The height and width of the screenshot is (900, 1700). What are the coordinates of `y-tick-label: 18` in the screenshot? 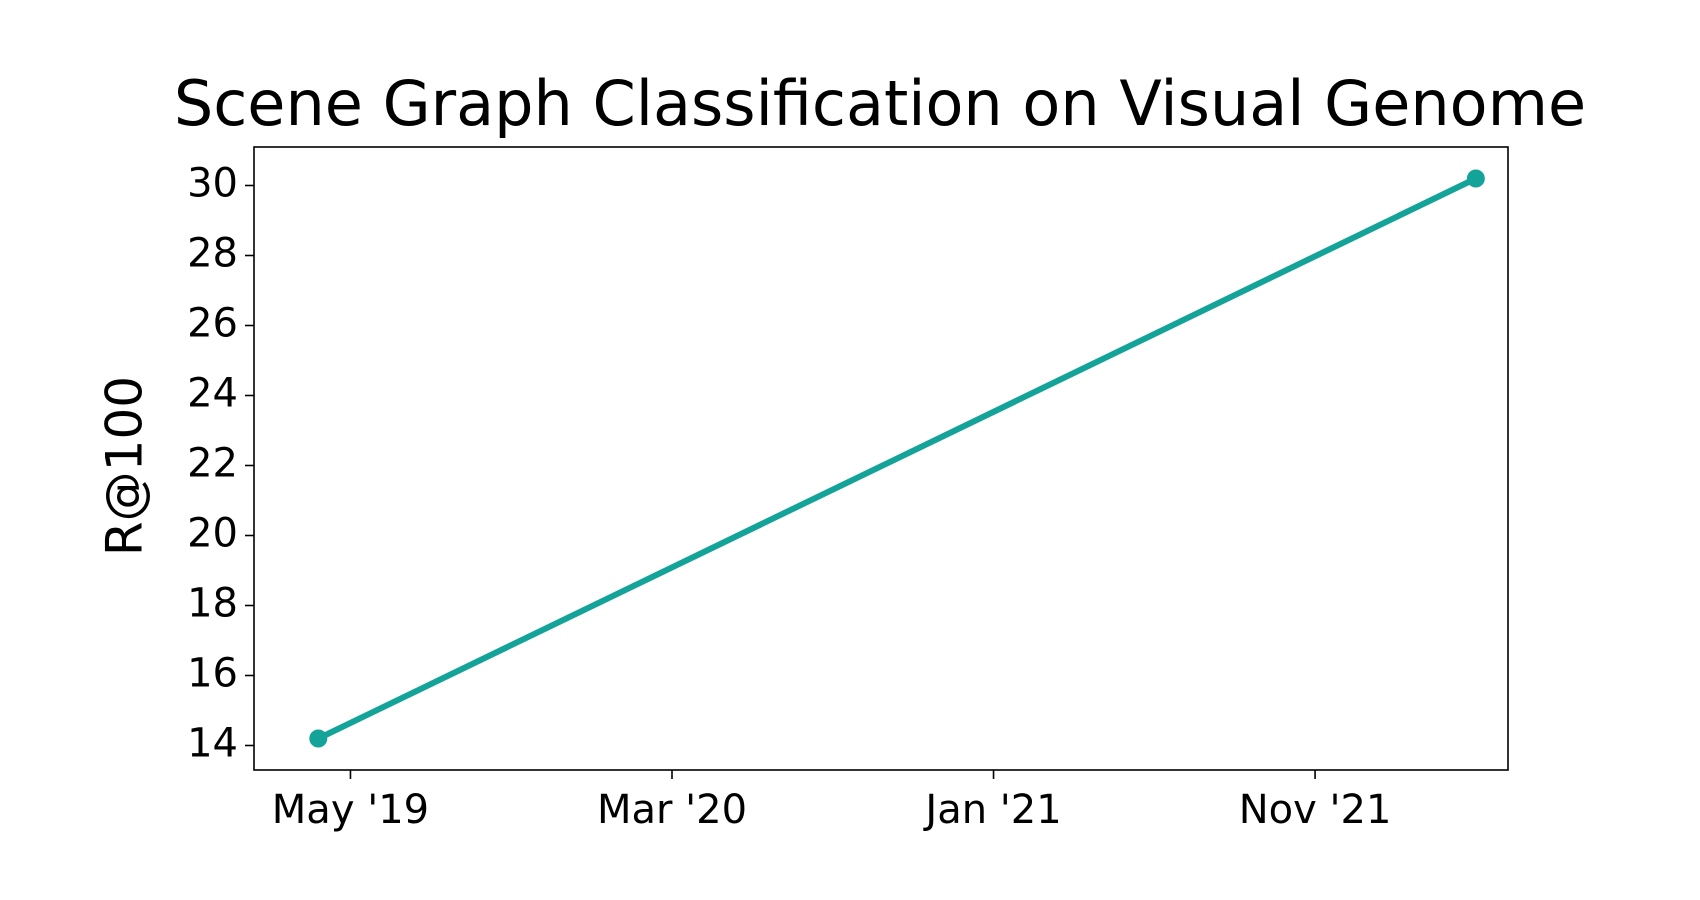 It's located at (212, 604).